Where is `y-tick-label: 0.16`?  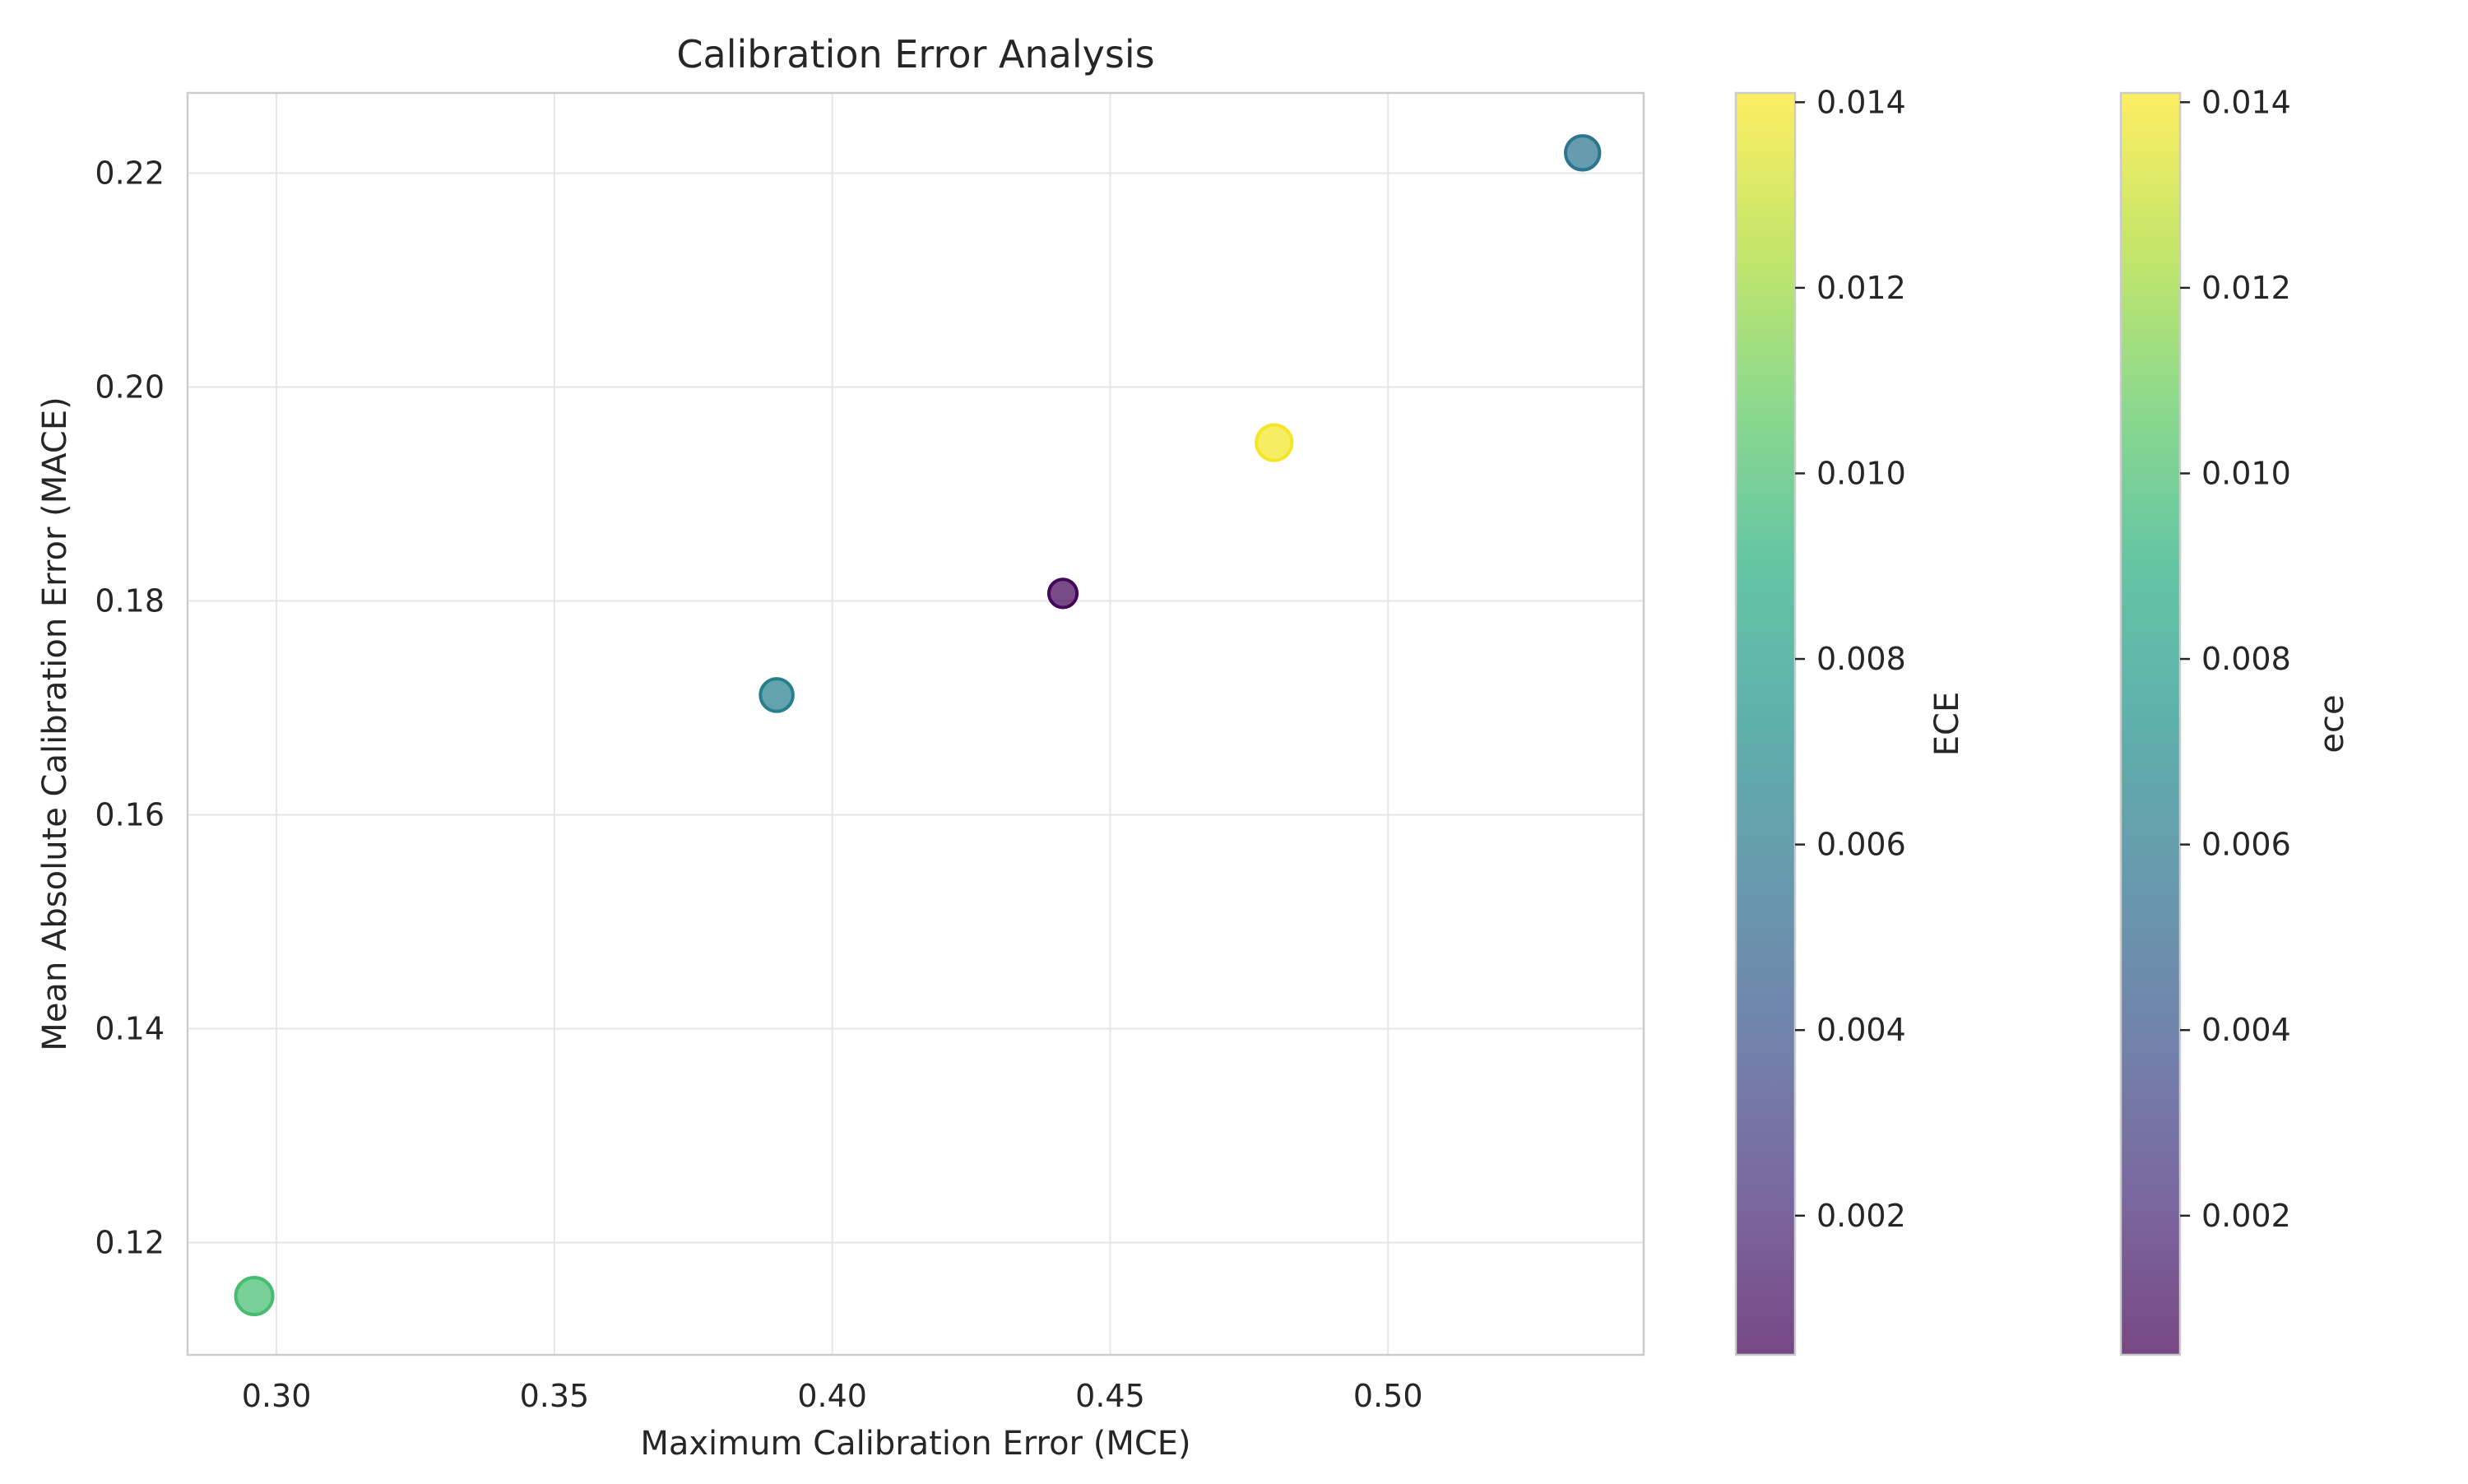 y-tick-label: 0.16 is located at coordinates (130, 815).